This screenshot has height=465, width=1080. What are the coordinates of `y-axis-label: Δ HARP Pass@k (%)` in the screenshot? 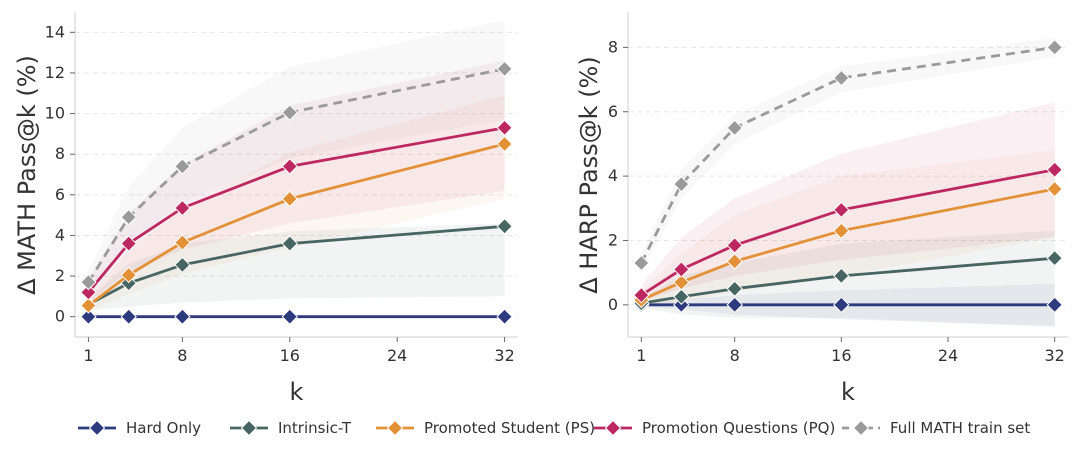 It's located at (589, 174).